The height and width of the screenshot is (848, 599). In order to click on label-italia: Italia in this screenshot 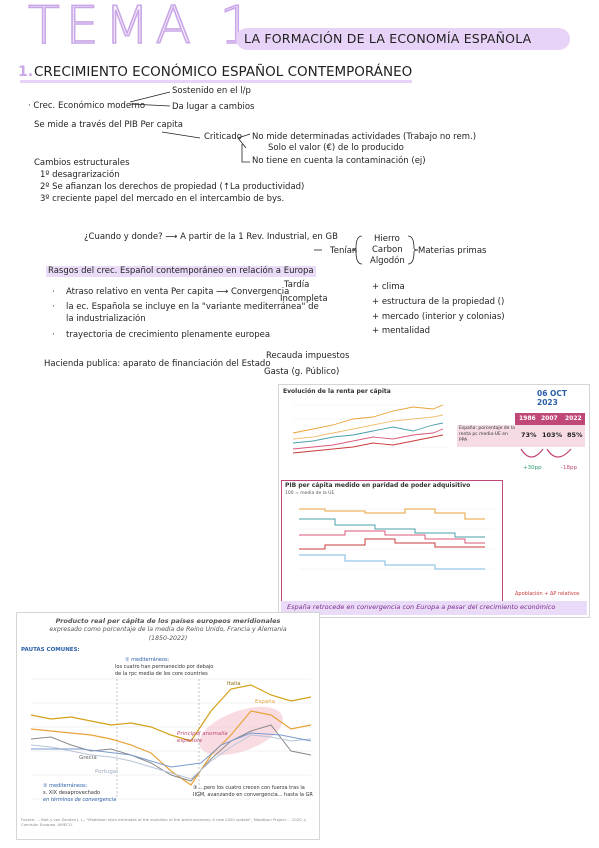, I will do `click(234, 684)`.